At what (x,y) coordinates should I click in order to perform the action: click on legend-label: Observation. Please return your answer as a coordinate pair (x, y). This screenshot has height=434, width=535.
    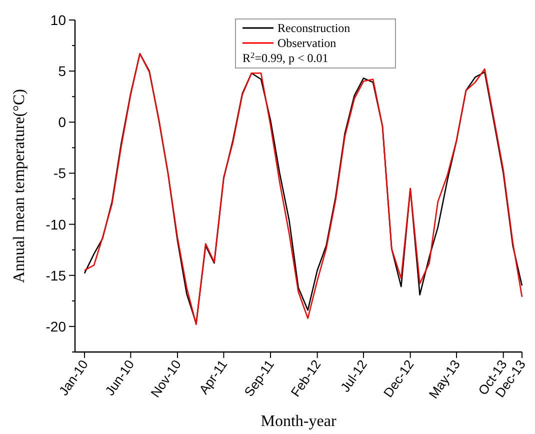
    Looking at the image, I should click on (307, 43).